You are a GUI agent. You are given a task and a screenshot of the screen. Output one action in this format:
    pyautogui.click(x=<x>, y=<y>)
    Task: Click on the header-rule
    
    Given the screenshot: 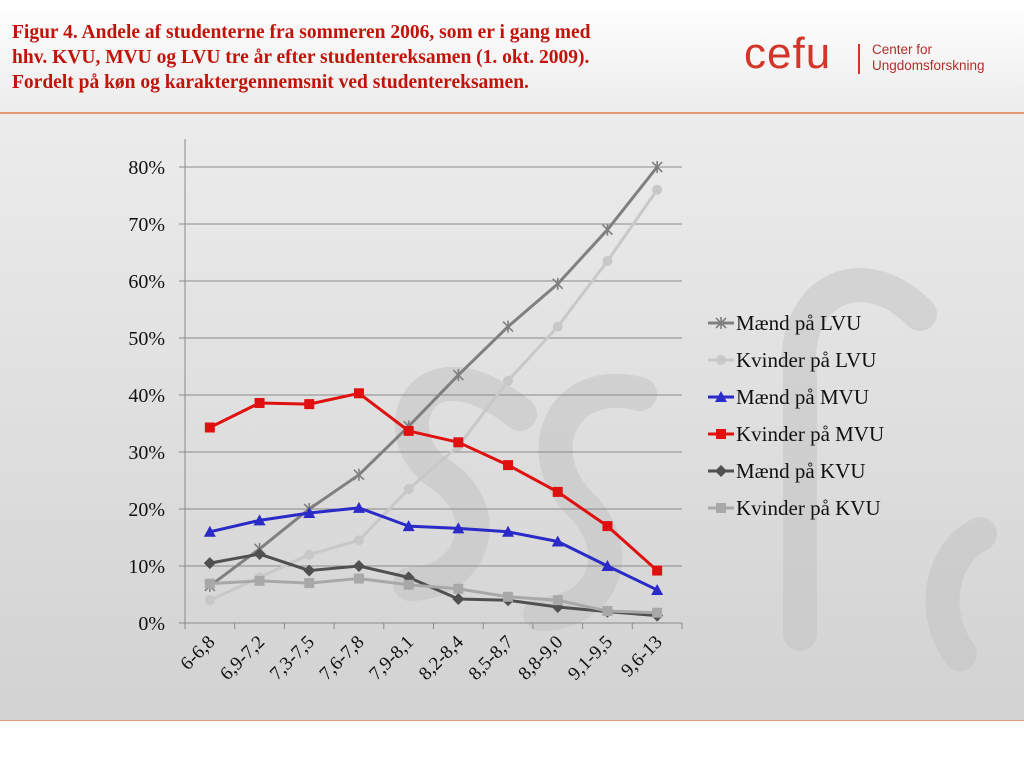 What is the action you would take?
    pyautogui.click(x=512, y=113)
    